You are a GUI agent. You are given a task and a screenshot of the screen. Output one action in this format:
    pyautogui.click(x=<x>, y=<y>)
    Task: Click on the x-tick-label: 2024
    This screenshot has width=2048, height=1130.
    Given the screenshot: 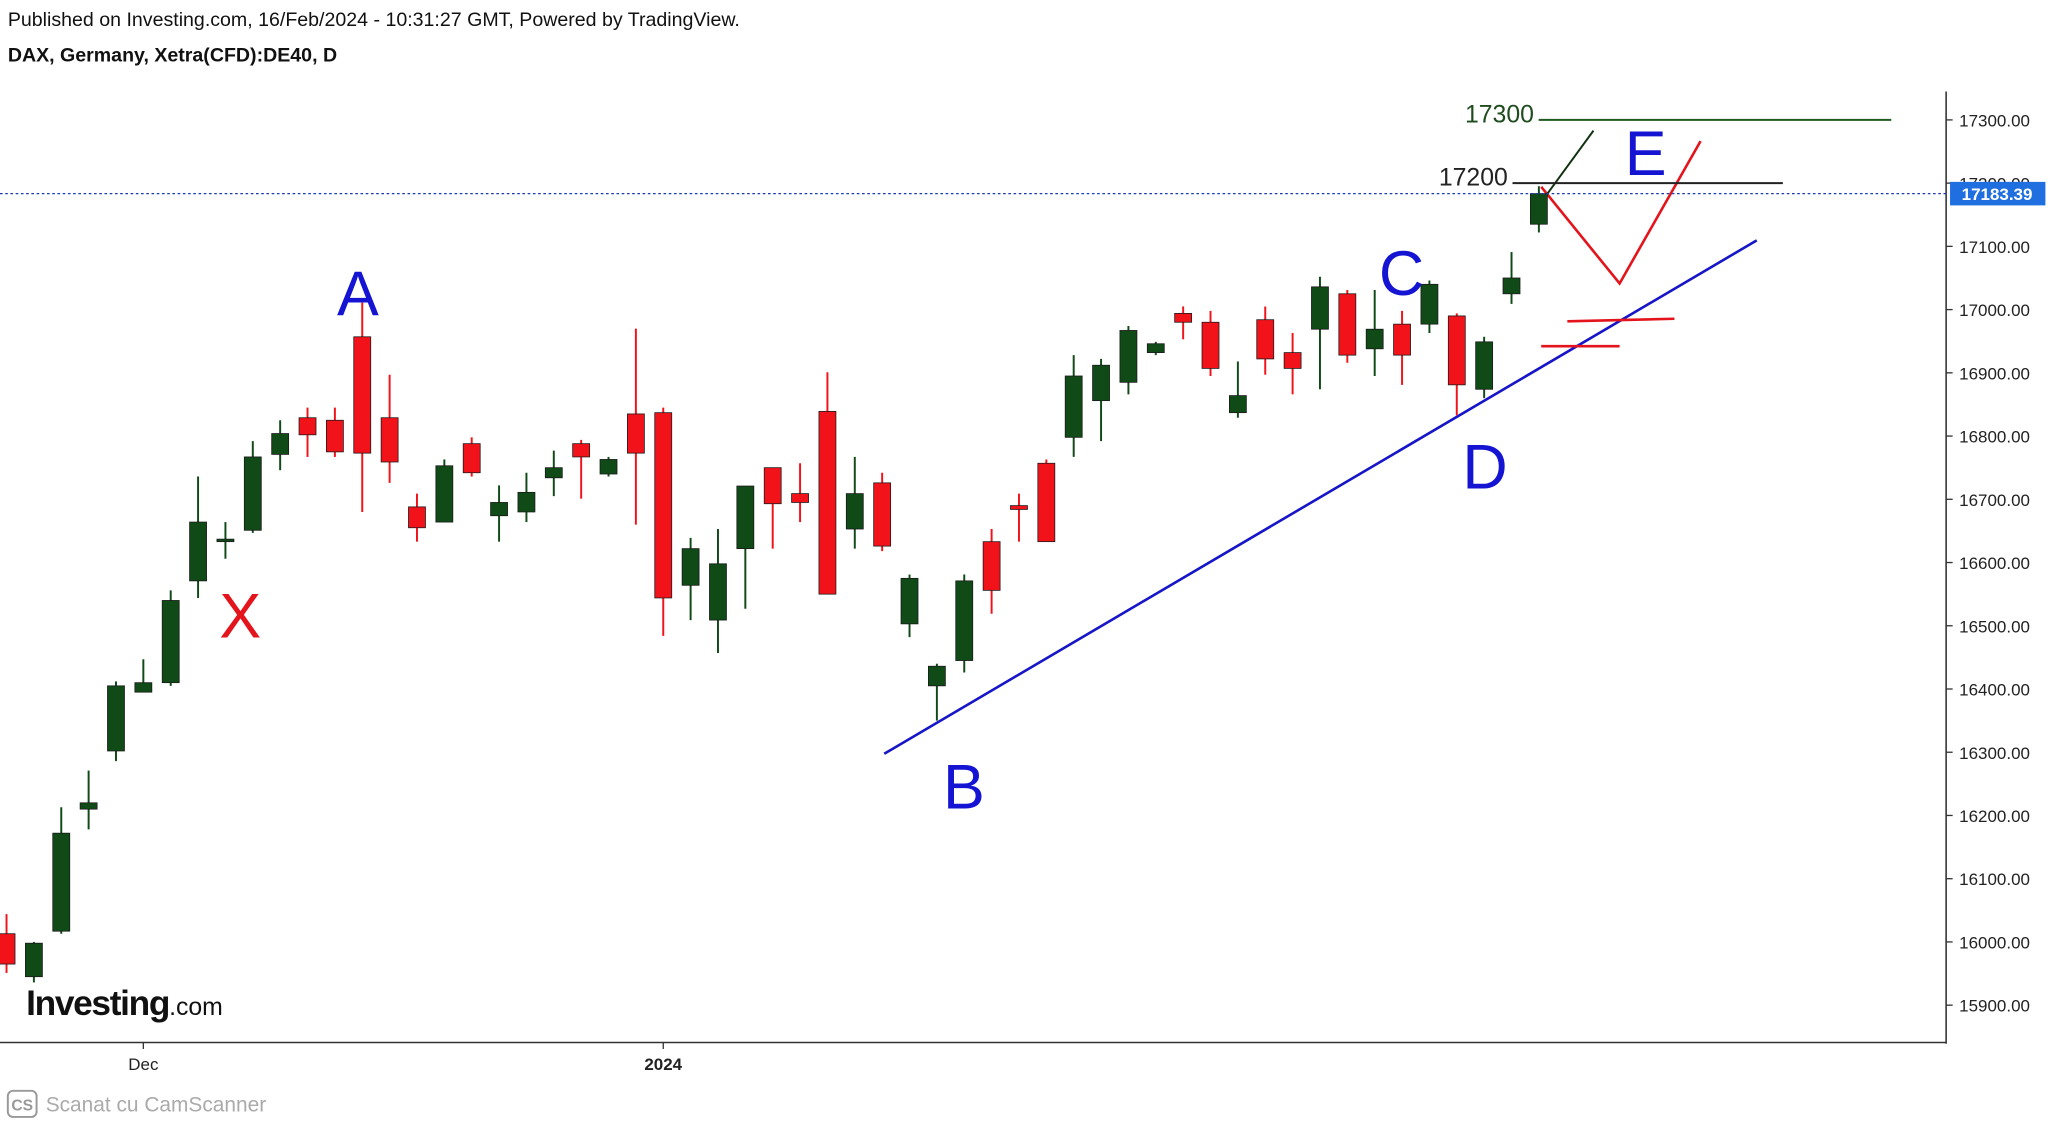 What is the action you would take?
    pyautogui.click(x=663, y=1064)
    